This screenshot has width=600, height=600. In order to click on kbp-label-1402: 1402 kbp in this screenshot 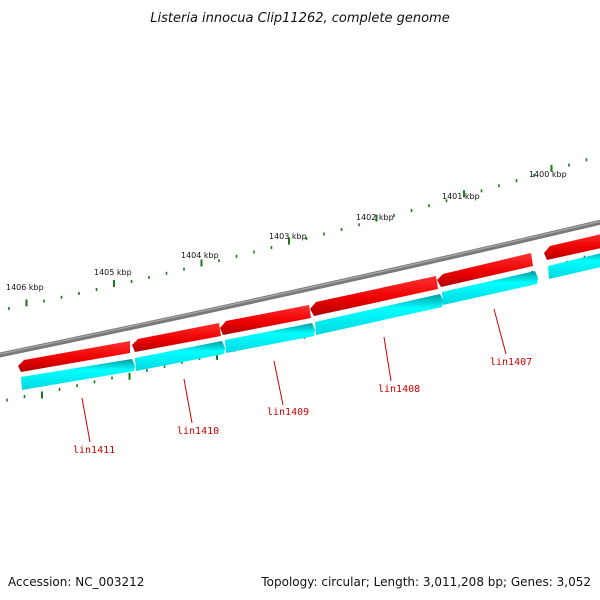, I will do `click(375, 217)`.